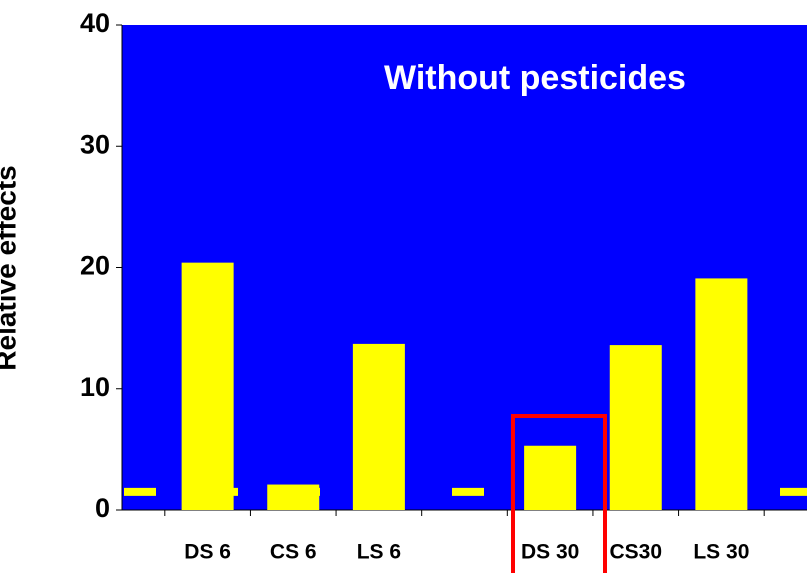 This screenshot has width=807, height=573. I want to click on highlight-box, so click(559, 493).